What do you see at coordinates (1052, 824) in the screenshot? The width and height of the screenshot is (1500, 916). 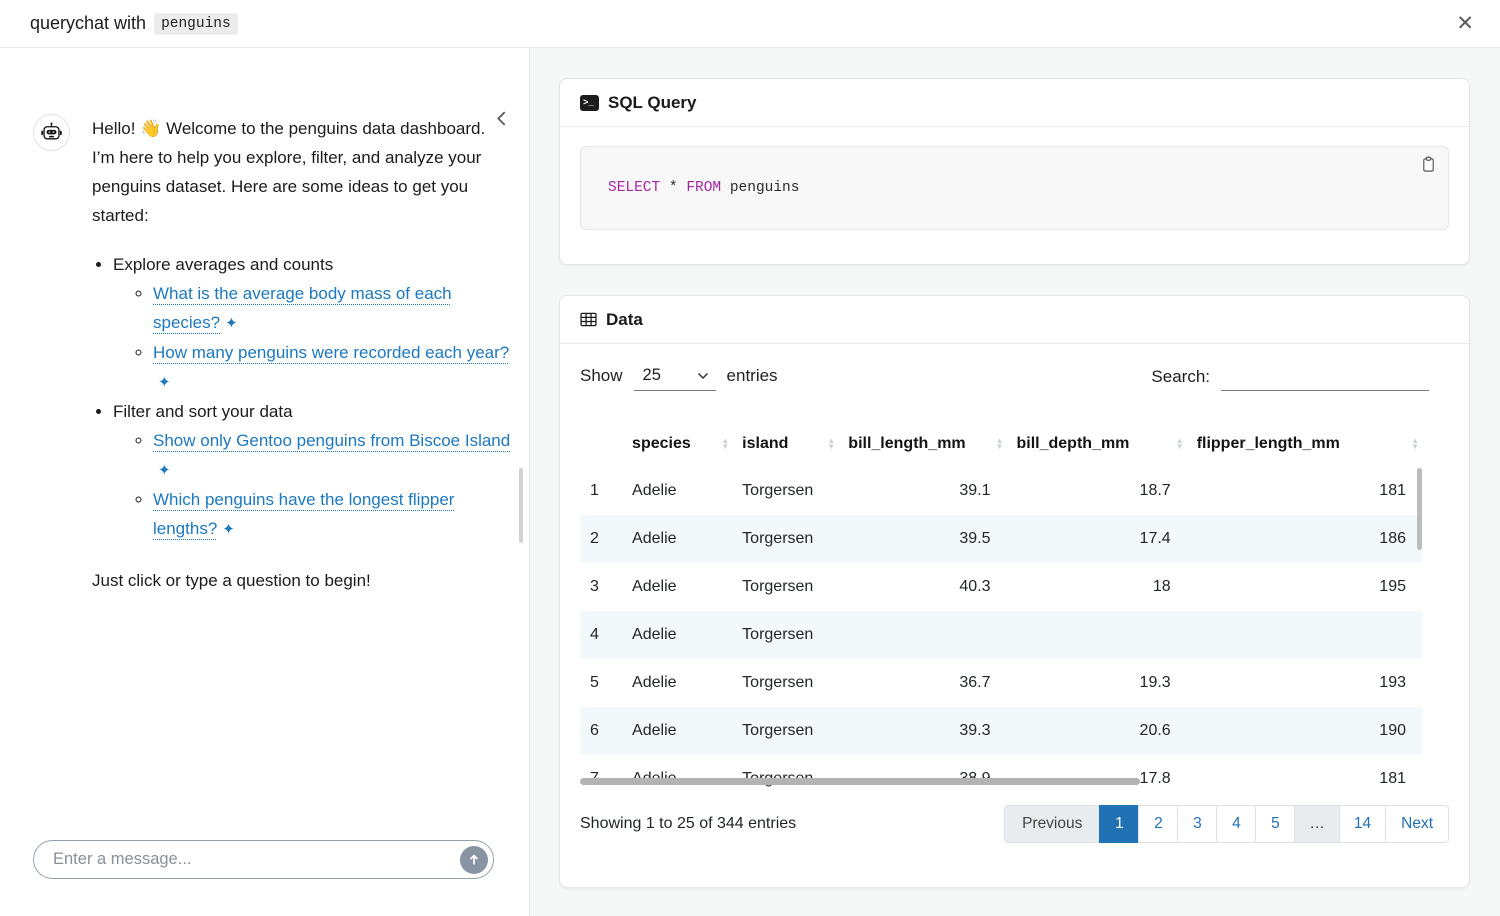 I see `pagination-previous-button: Previous` at bounding box center [1052, 824].